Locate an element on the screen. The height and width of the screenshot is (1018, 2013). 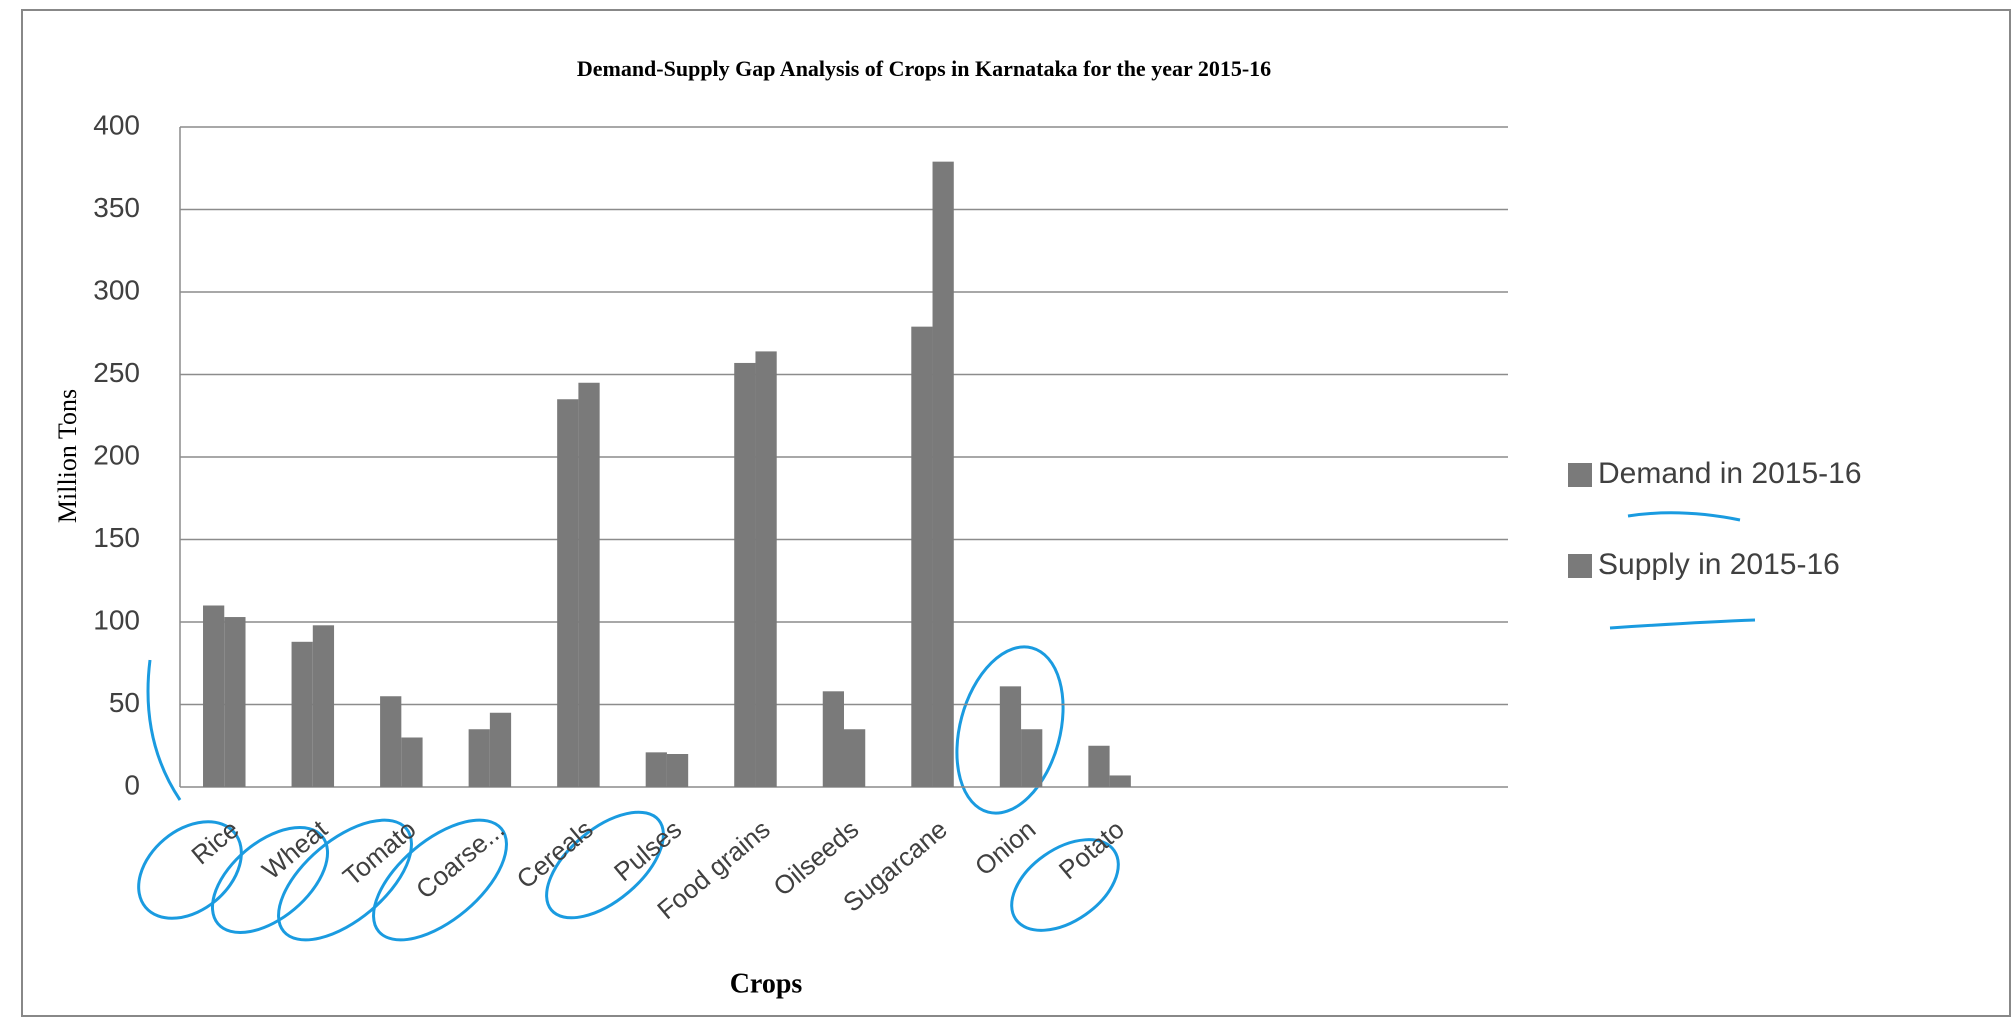
x-tick-label: Onion is located at coordinates (1005, 848).